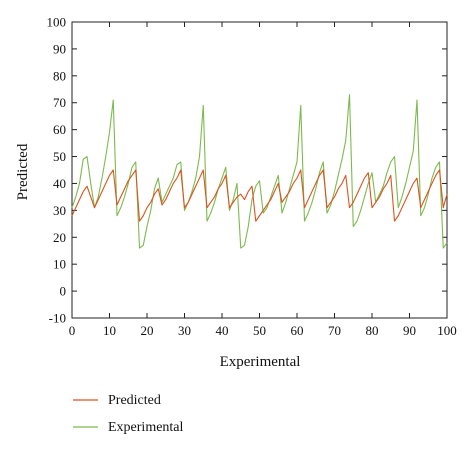 This screenshot has width=474, height=452. Describe the element at coordinates (109, 330) in the screenshot. I see `x-tick-label: 10` at that location.